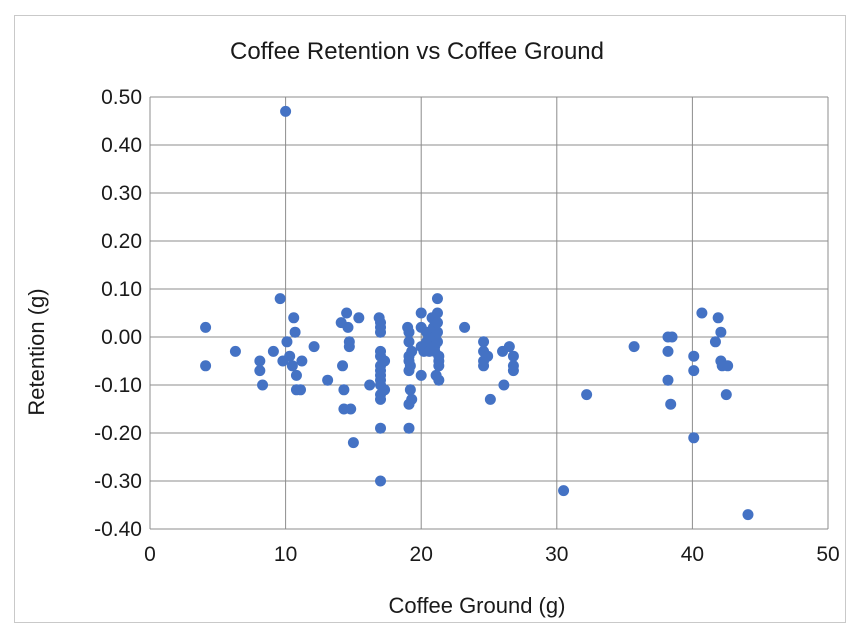 The height and width of the screenshot is (638, 858). What do you see at coordinates (421, 554) in the screenshot?
I see `x-tick-label: 20` at bounding box center [421, 554].